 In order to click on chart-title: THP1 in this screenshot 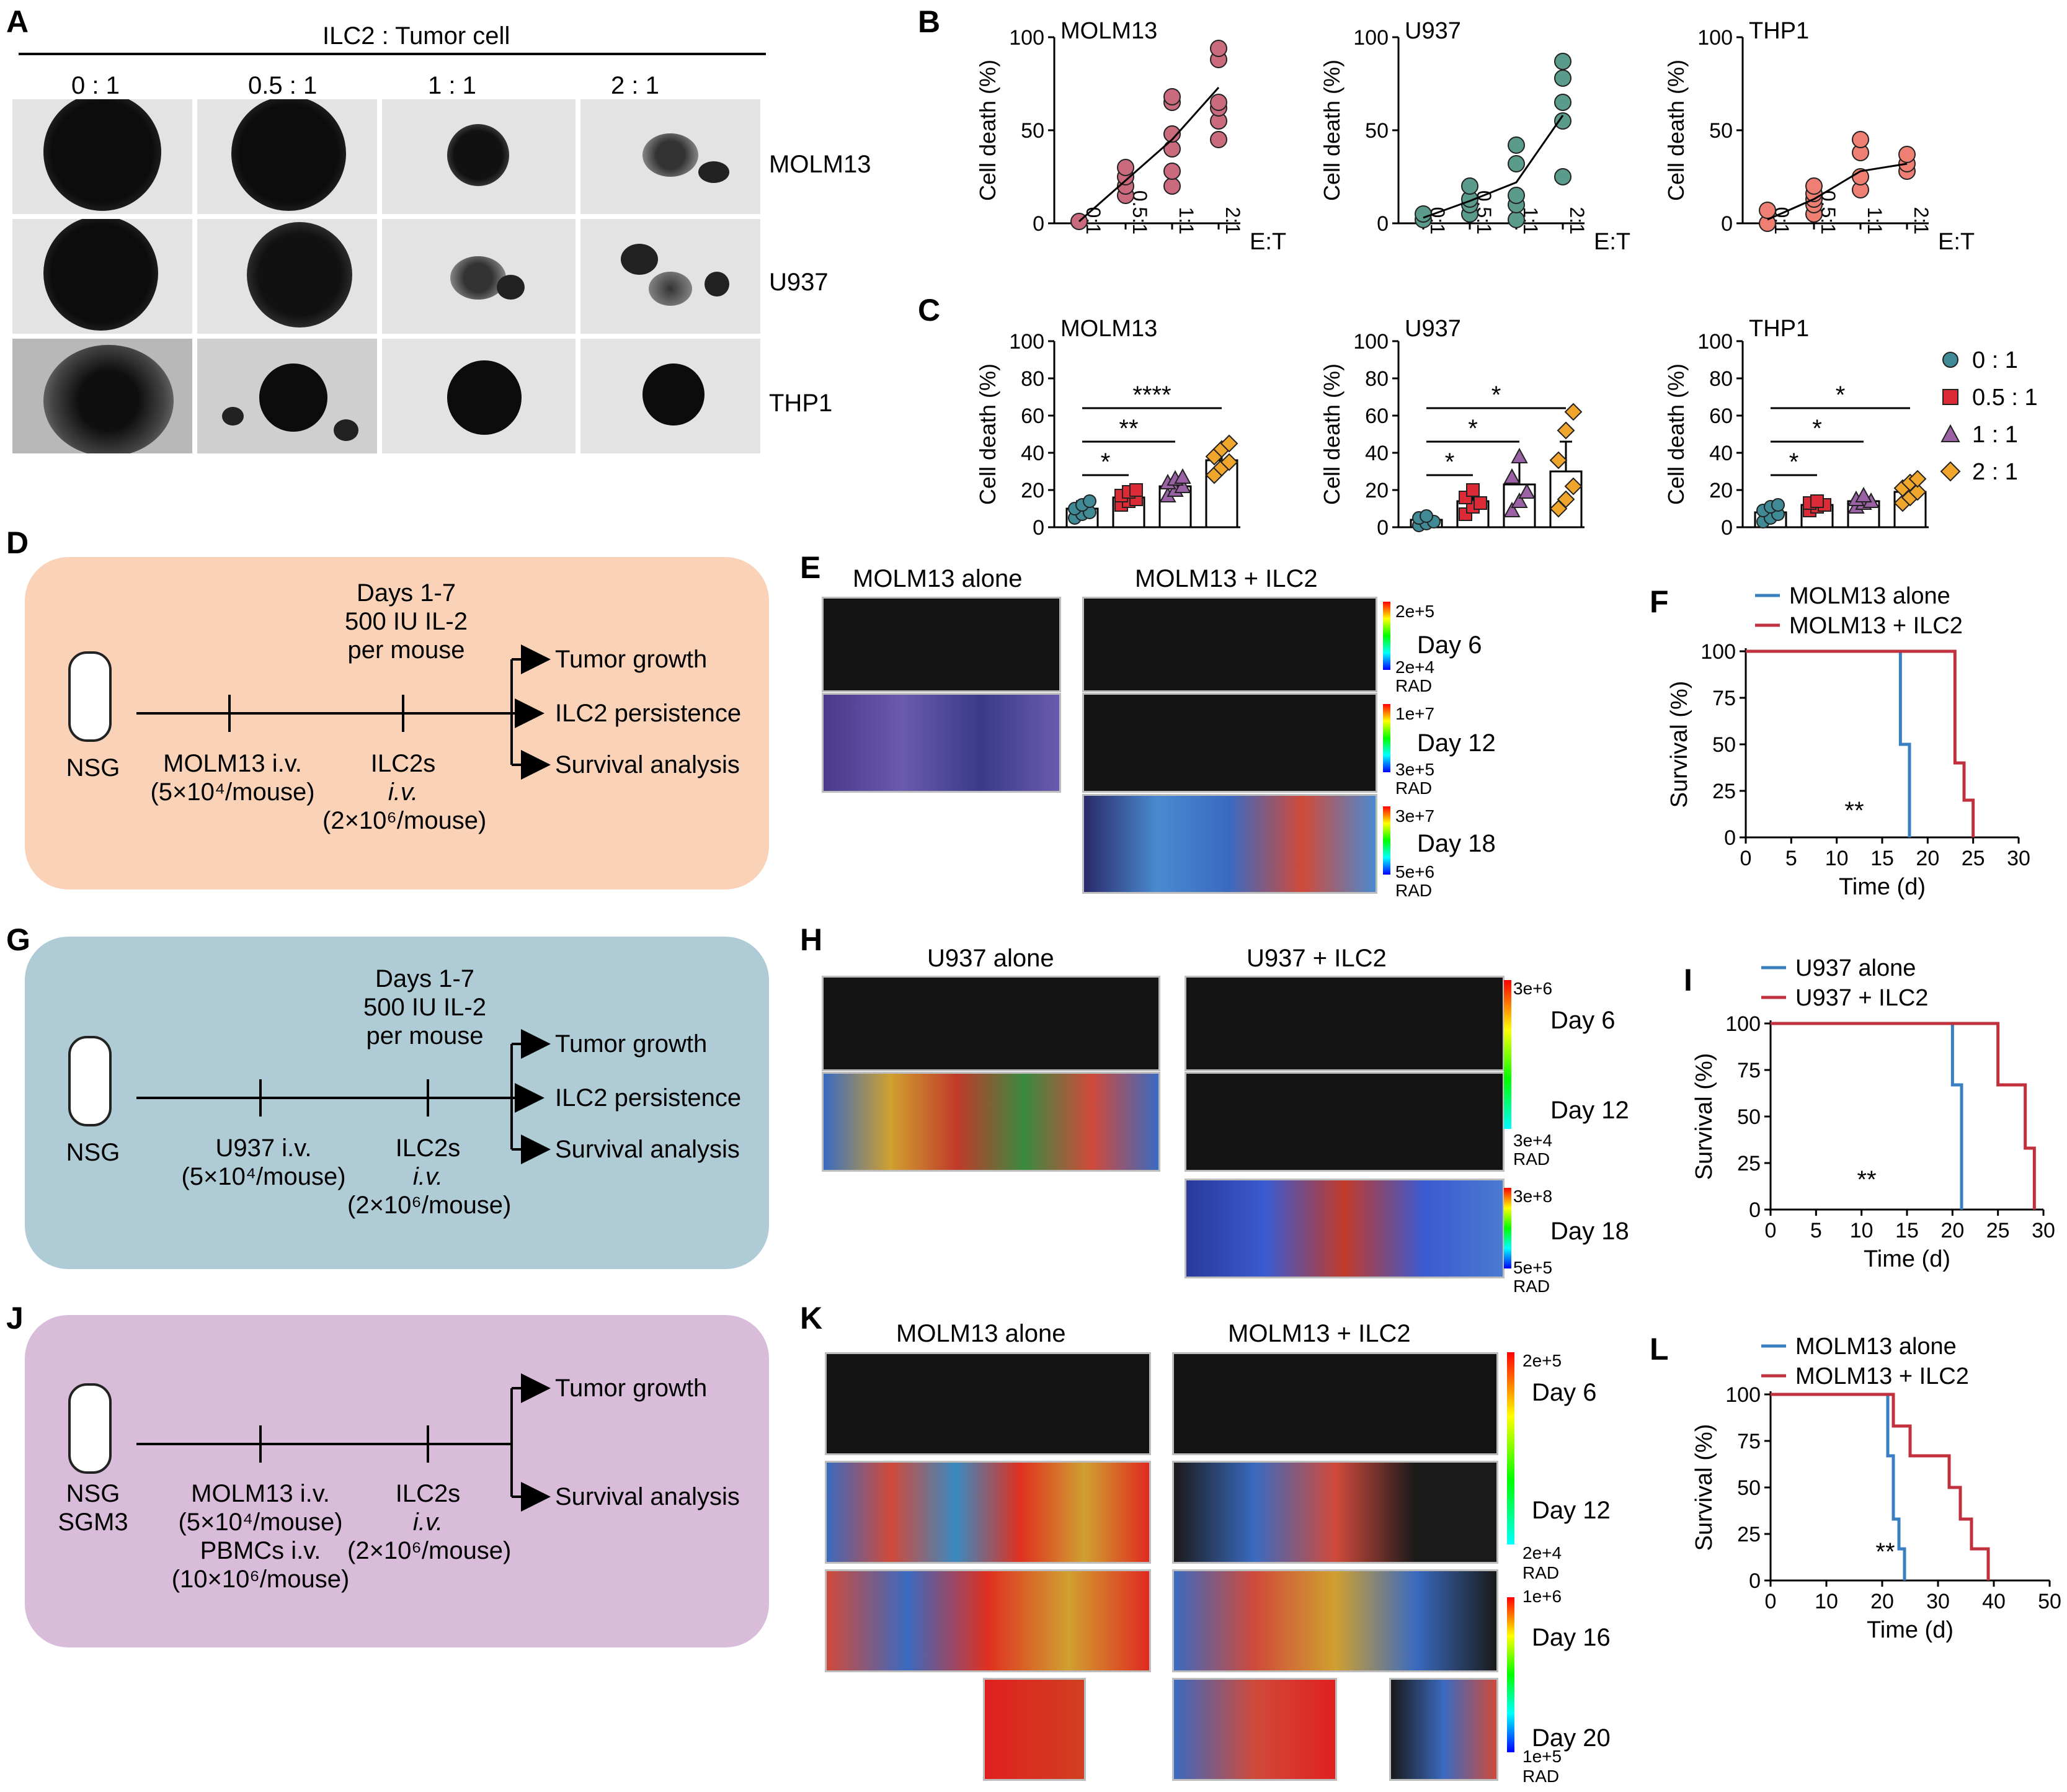, I will do `click(1779, 31)`.